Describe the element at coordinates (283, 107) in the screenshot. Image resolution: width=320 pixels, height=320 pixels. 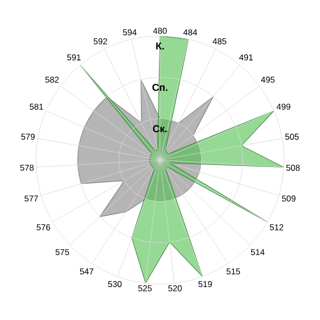
I see `spoke-label: 499` at that location.